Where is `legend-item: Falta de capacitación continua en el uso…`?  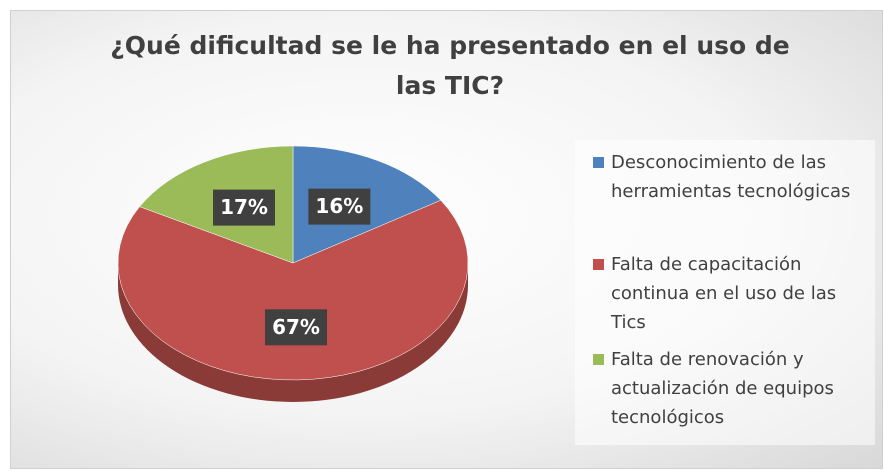 legend-item: Falta de capacitación continua en el uso… is located at coordinates (730, 293).